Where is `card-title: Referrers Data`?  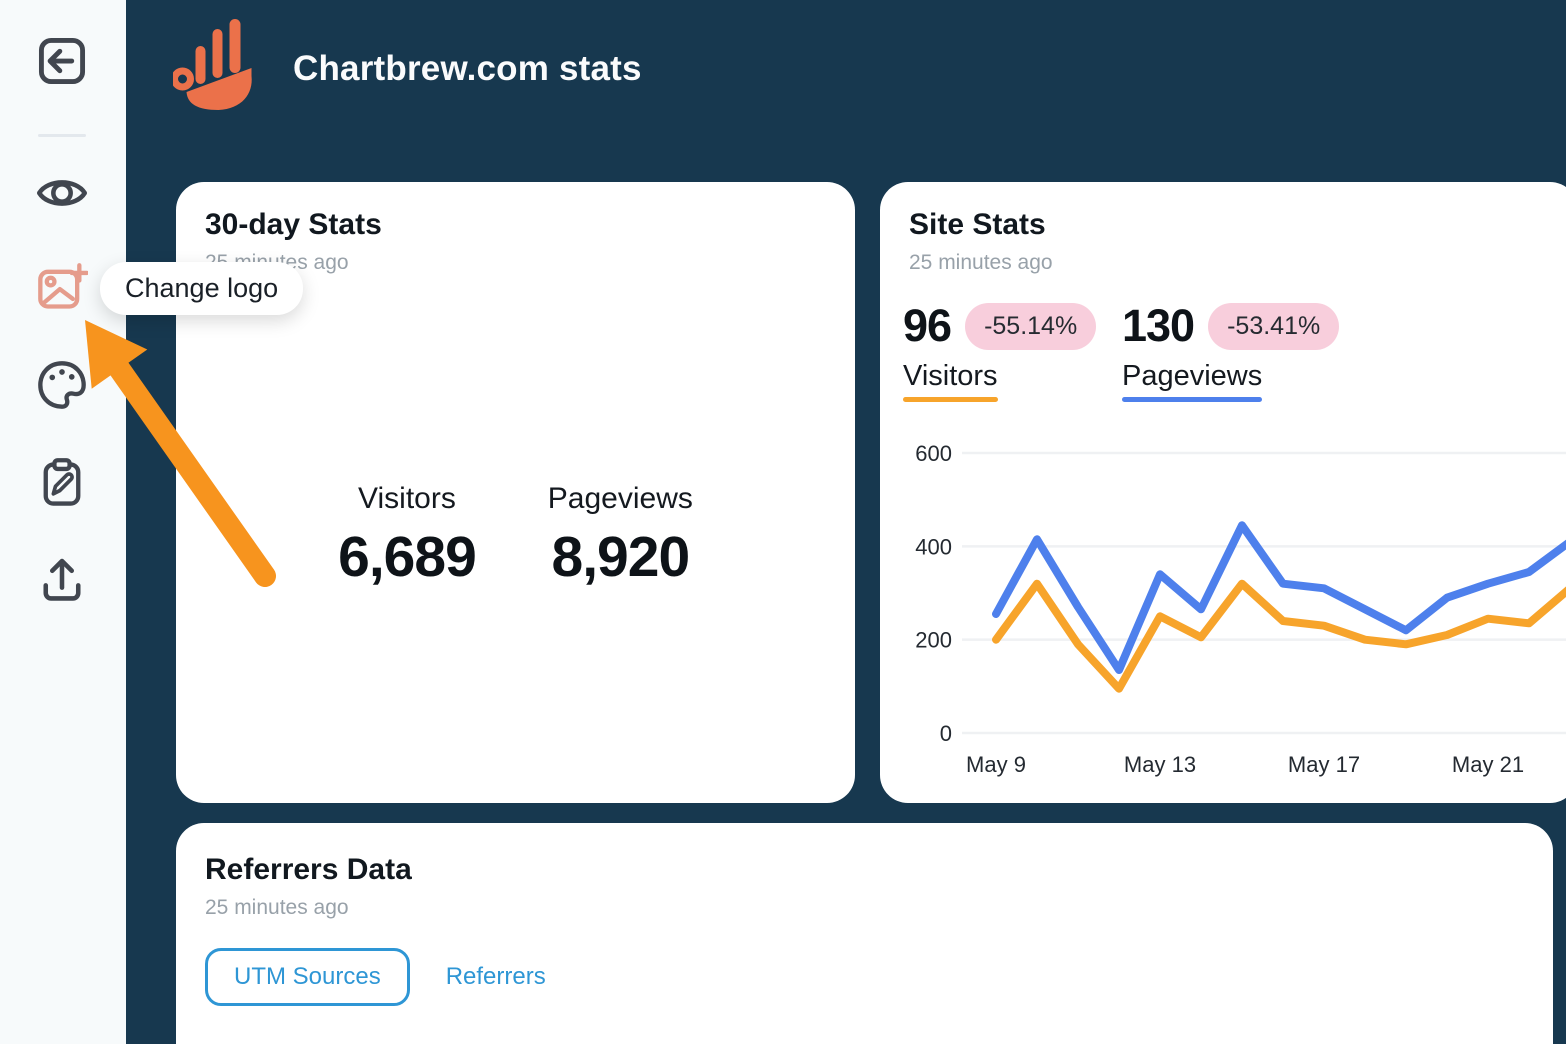 card-title: Referrers Data is located at coordinates (308, 869).